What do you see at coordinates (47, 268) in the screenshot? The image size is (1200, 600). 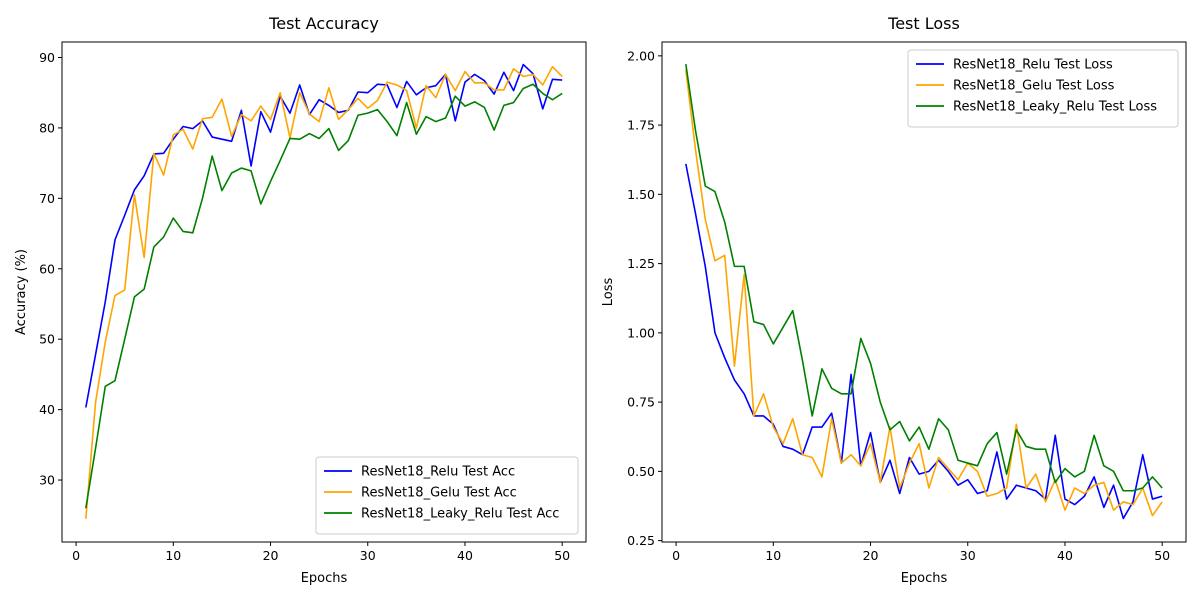 I see `y-tick-label: 60` at bounding box center [47, 268].